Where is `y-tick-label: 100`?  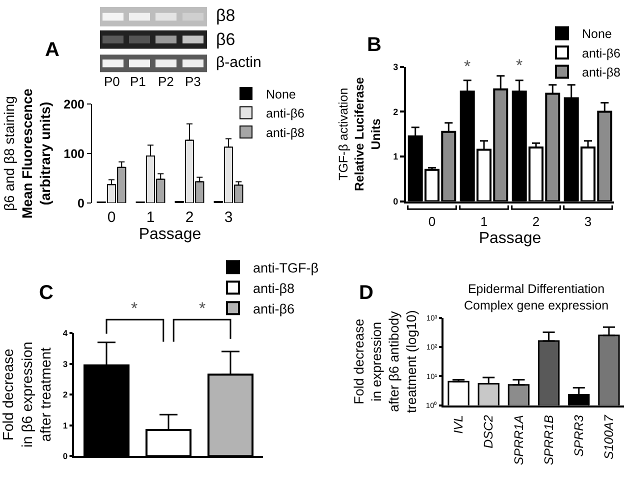 y-tick-label: 100 is located at coordinates (74, 153).